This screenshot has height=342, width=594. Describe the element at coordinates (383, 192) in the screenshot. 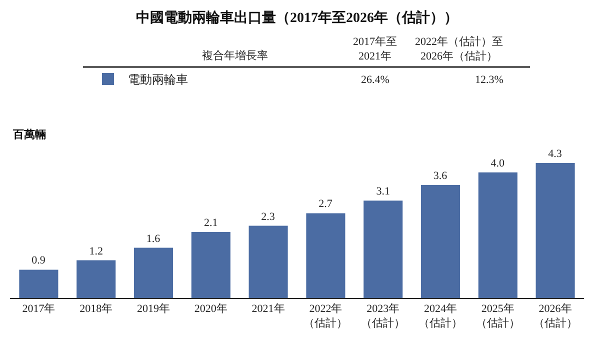

I see `data-label: 3.1` at that location.